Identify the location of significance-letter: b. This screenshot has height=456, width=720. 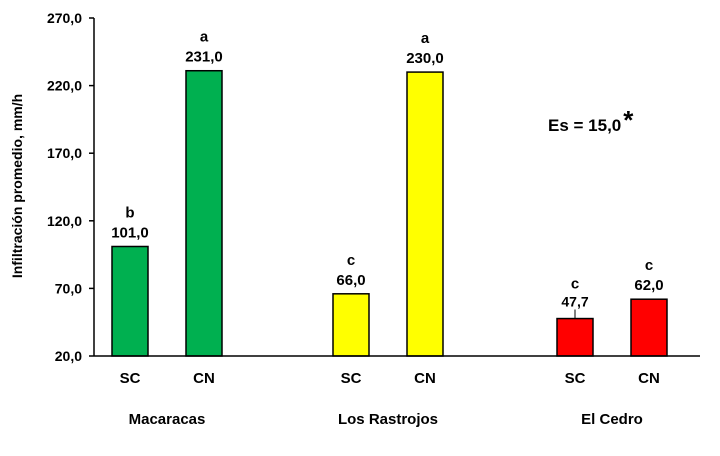
(129, 212).